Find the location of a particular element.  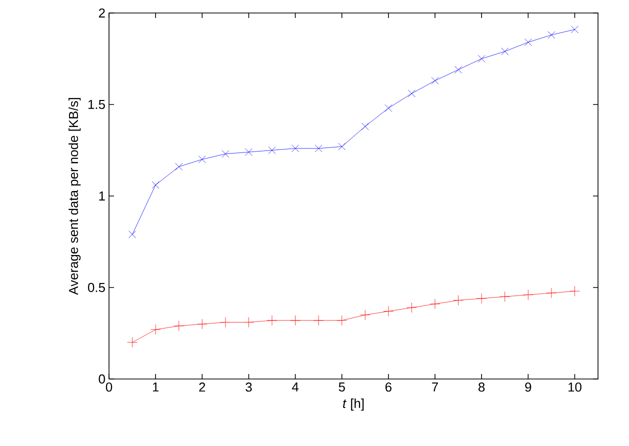

x-tick-label: 5 is located at coordinates (341, 387).